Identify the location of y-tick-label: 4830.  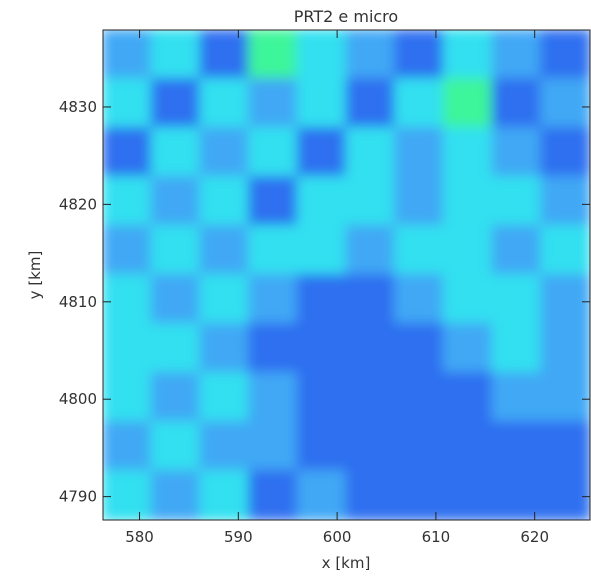
(78, 107).